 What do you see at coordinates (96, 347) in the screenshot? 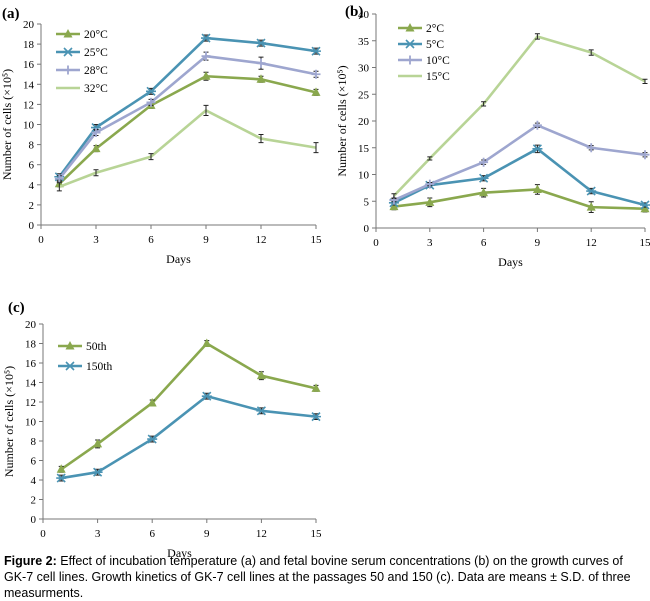
I see `legend-label: 50th` at bounding box center [96, 347].